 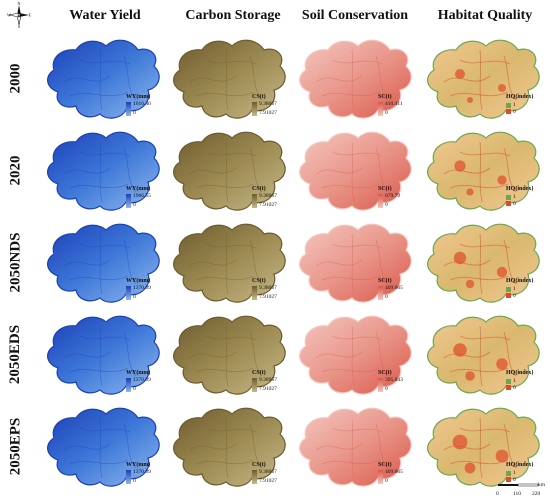 I want to click on map-cell-cs-2000: CS(t) 9.38067 7.91027, so click(x=230, y=76).